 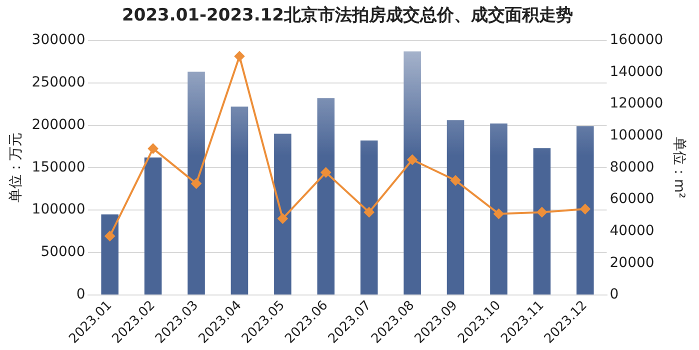 What do you see at coordinates (614, 294) in the screenshot?
I see `y2-tick-label: 0` at bounding box center [614, 294].